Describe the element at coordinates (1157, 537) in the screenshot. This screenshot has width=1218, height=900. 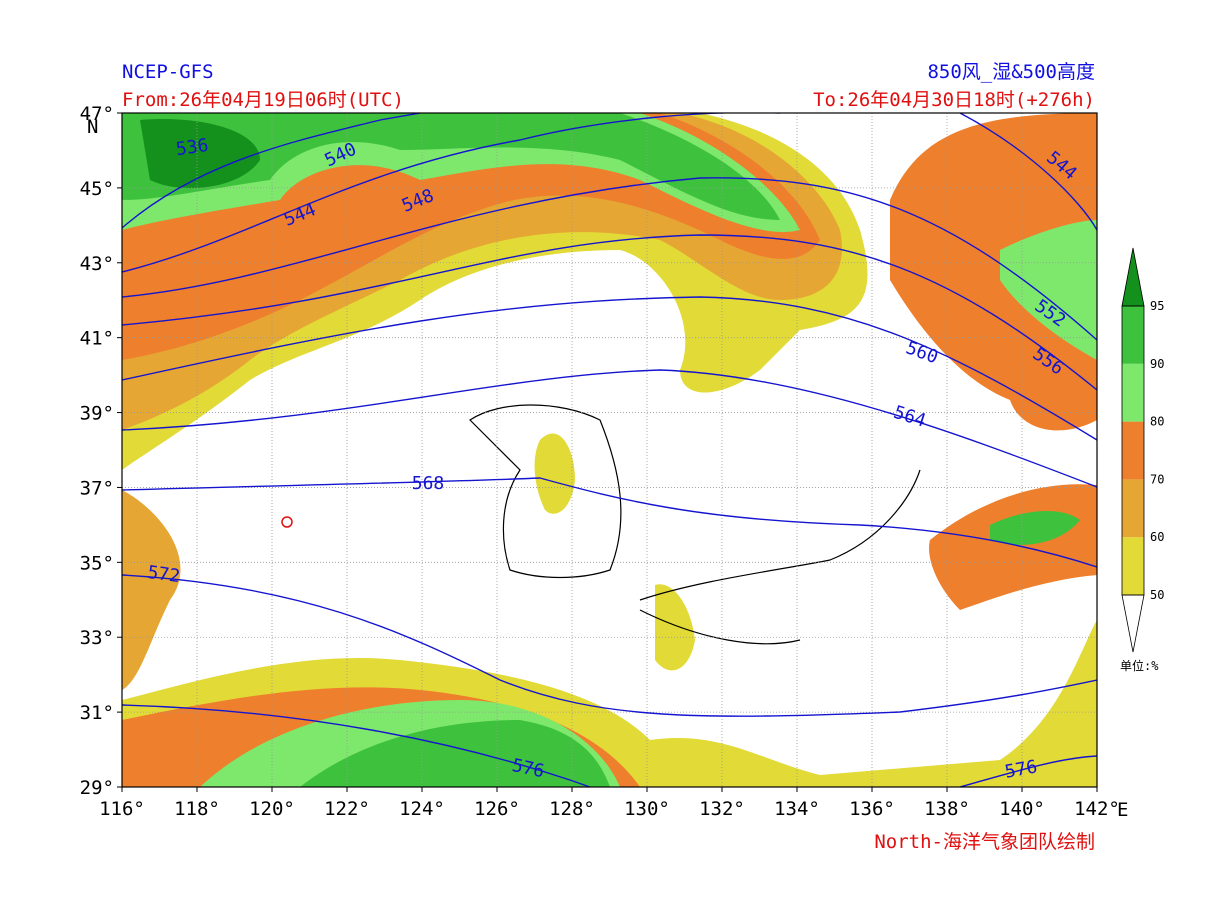
I see `colorbar-label: 60` at that location.